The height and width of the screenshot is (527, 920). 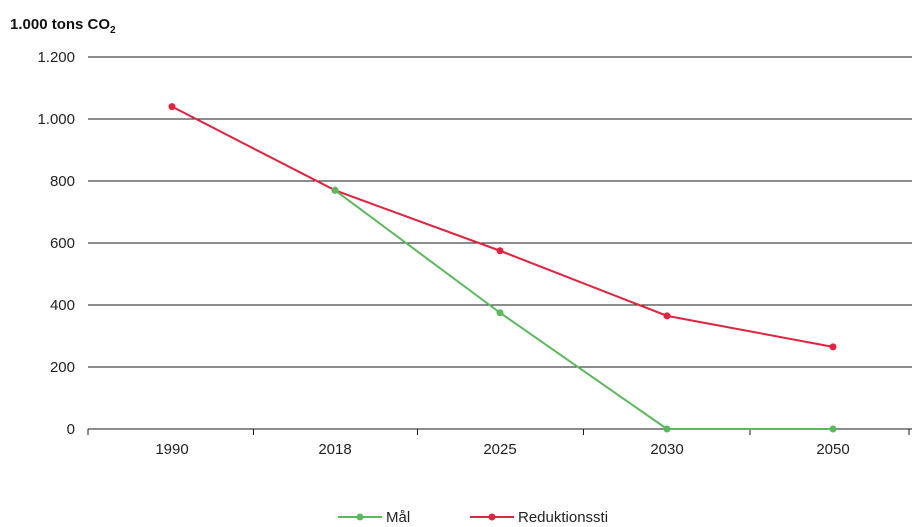 I want to click on legend-item: Reduktionssti, so click(x=539, y=517).